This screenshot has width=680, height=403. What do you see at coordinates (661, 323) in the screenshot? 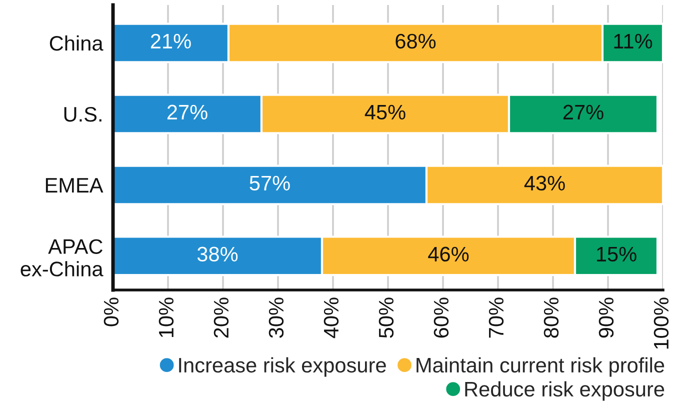
I see `x-tick-label: 100%` at bounding box center [661, 323].